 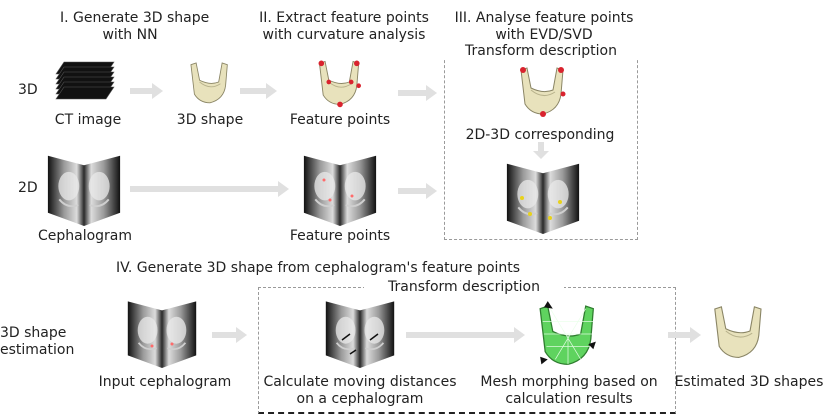 What do you see at coordinates (209, 189) in the screenshot?
I see `arrow-ceph-to-features` at bounding box center [209, 189].